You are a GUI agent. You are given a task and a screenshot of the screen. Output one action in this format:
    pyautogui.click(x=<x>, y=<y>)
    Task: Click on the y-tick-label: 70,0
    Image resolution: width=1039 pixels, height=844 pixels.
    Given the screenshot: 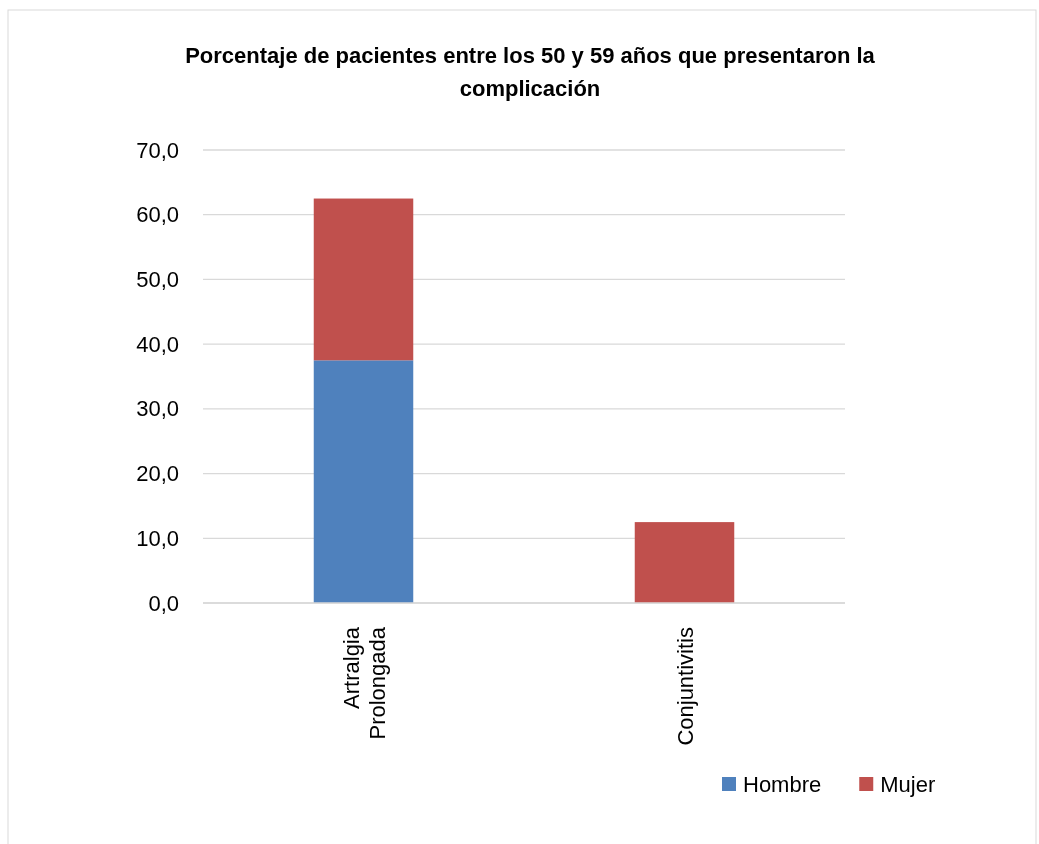 What is the action you would take?
    pyautogui.click(x=157, y=150)
    